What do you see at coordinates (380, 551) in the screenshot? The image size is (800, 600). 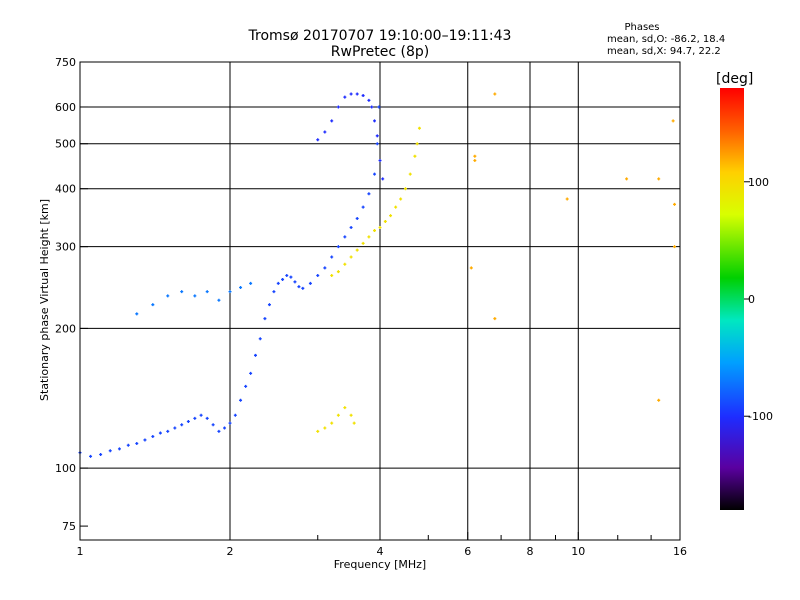 I see `x-tick-label: 4` at bounding box center [380, 551].